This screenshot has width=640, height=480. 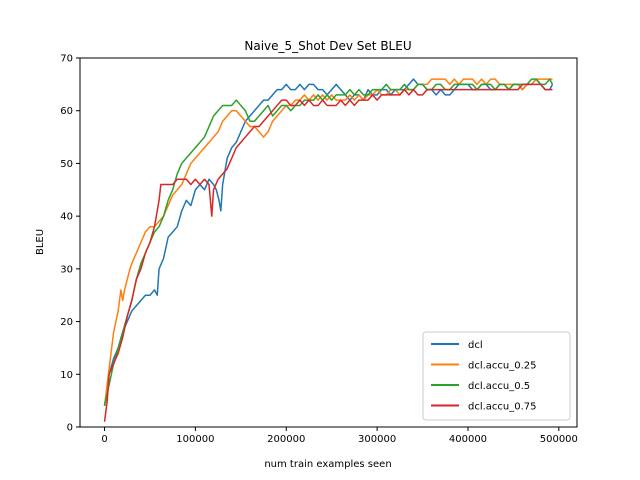 I want to click on chart-title: Naive_5_Shot Dev Set BLEU, so click(x=327, y=46).